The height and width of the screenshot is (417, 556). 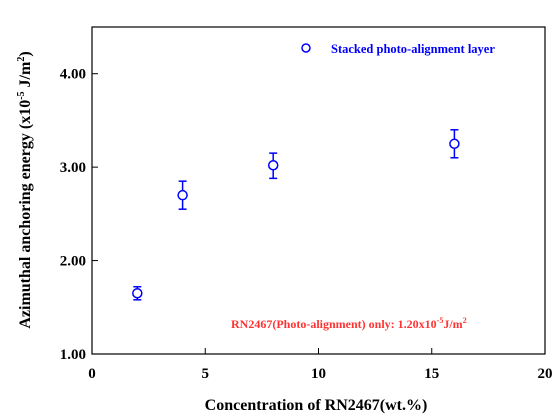 What do you see at coordinates (206, 374) in the screenshot?
I see `x-tick-label: 5` at bounding box center [206, 374].